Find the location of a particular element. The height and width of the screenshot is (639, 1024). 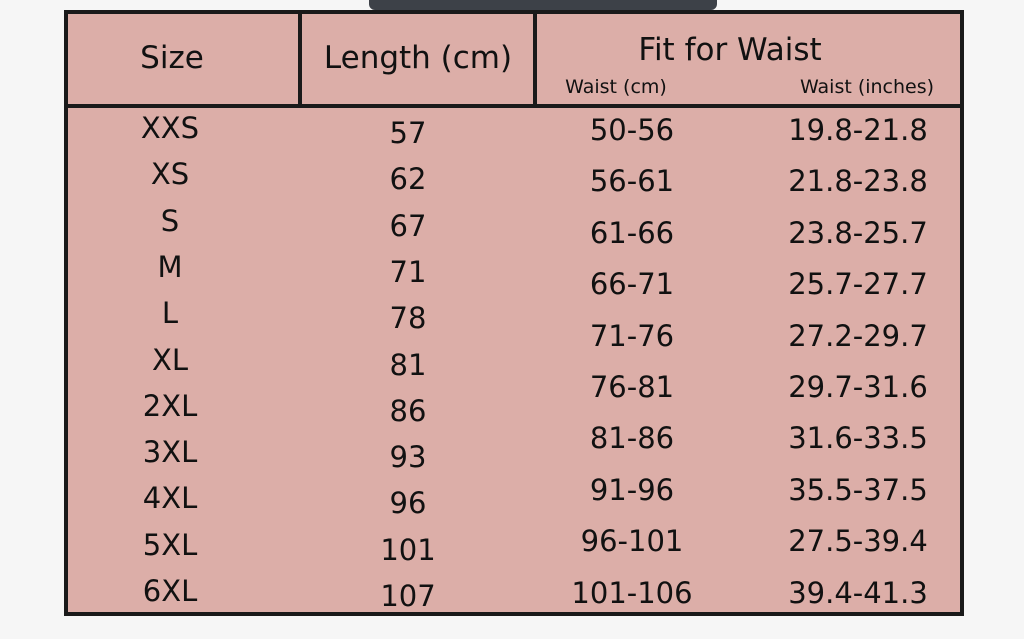

waist-cm-cell: 96-101 is located at coordinates (632, 541).